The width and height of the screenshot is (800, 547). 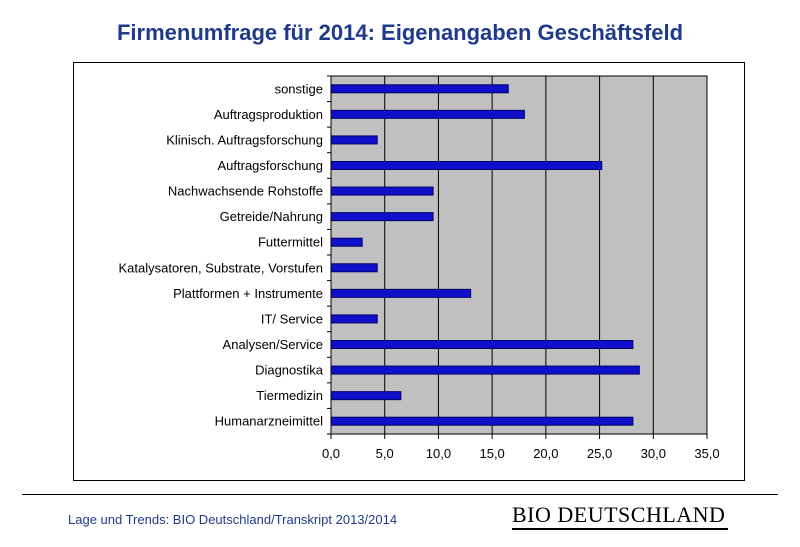 What do you see at coordinates (653, 453) in the screenshot?
I see `x-tick-label: 30,0` at bounding box center [653, 453].